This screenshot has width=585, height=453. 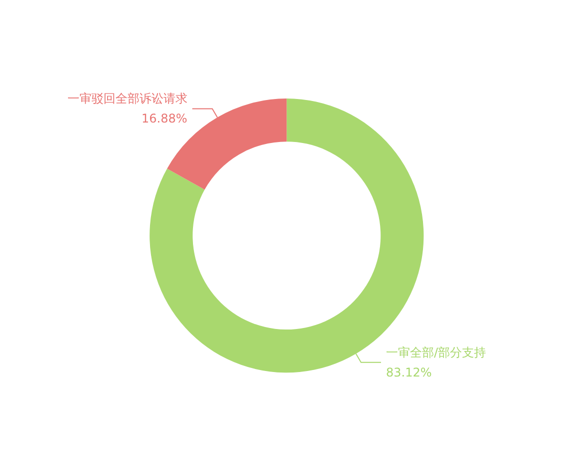 I want to click on data-label: 16.88%, so click(x=165, y=119).